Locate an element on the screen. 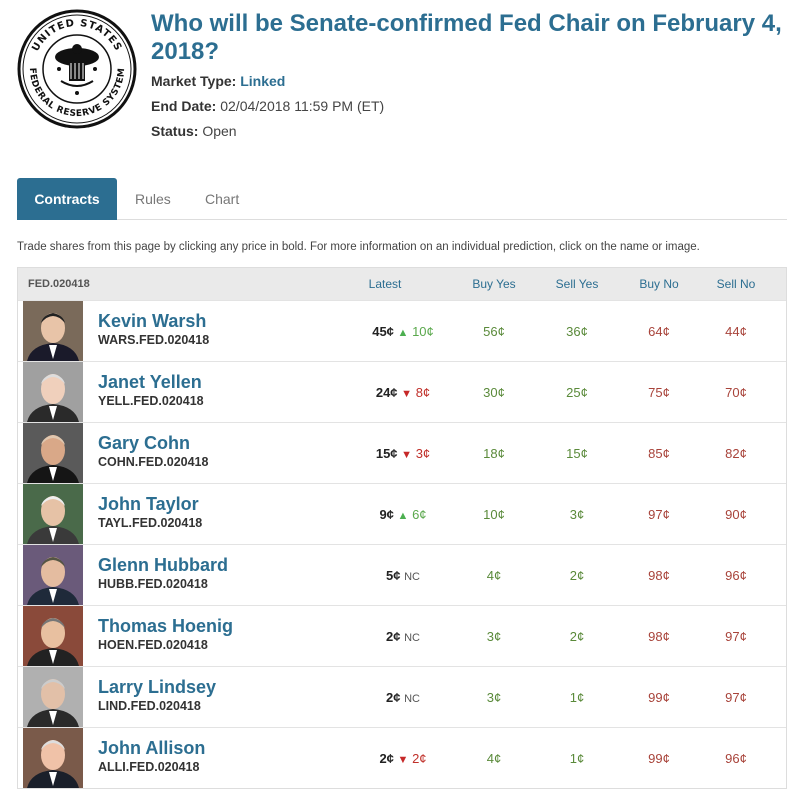 The height and width of the screenshot is (798, 791). end-date-label: End Date: is located at coordinates (184, 106).